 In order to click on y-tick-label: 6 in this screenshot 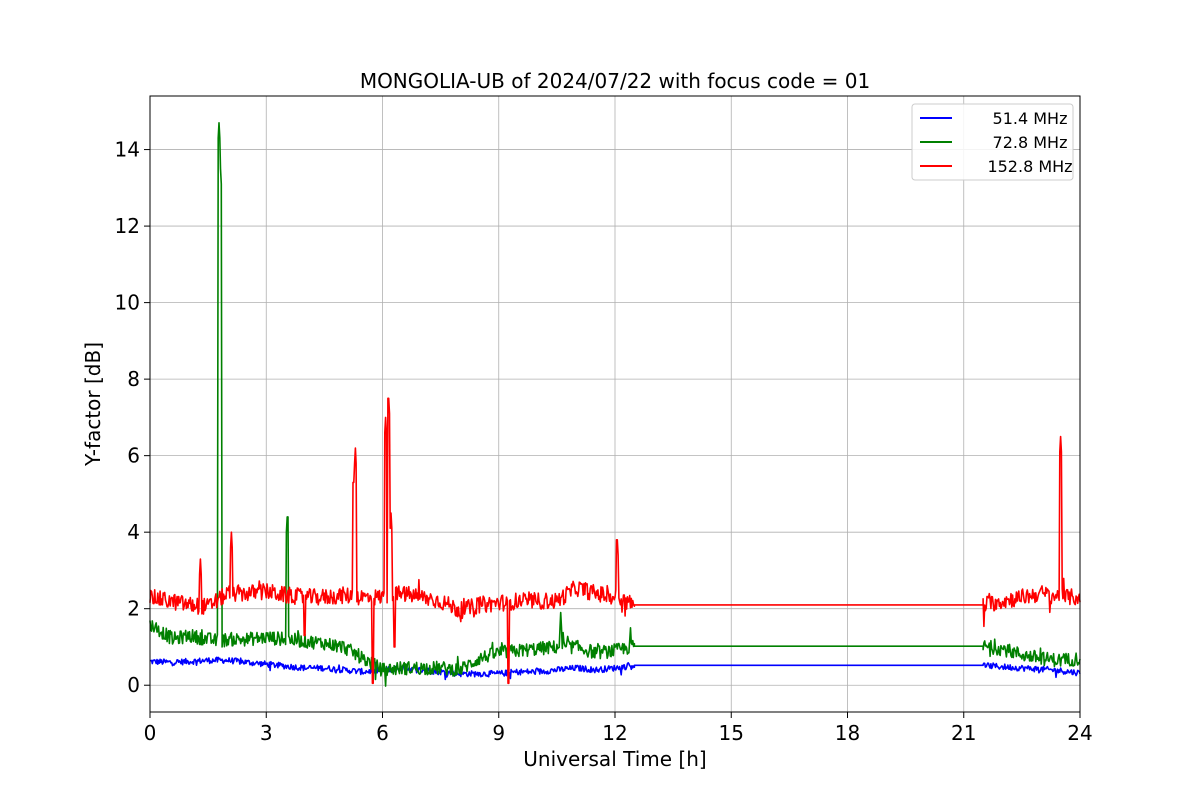, I will do `click(133, 456)`.